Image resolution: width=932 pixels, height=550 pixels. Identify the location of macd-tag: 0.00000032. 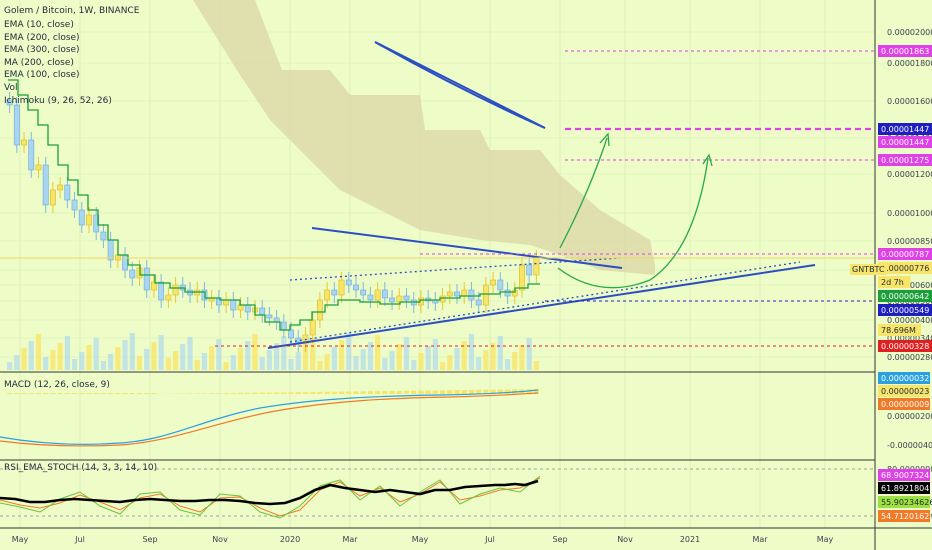
(904, 378).